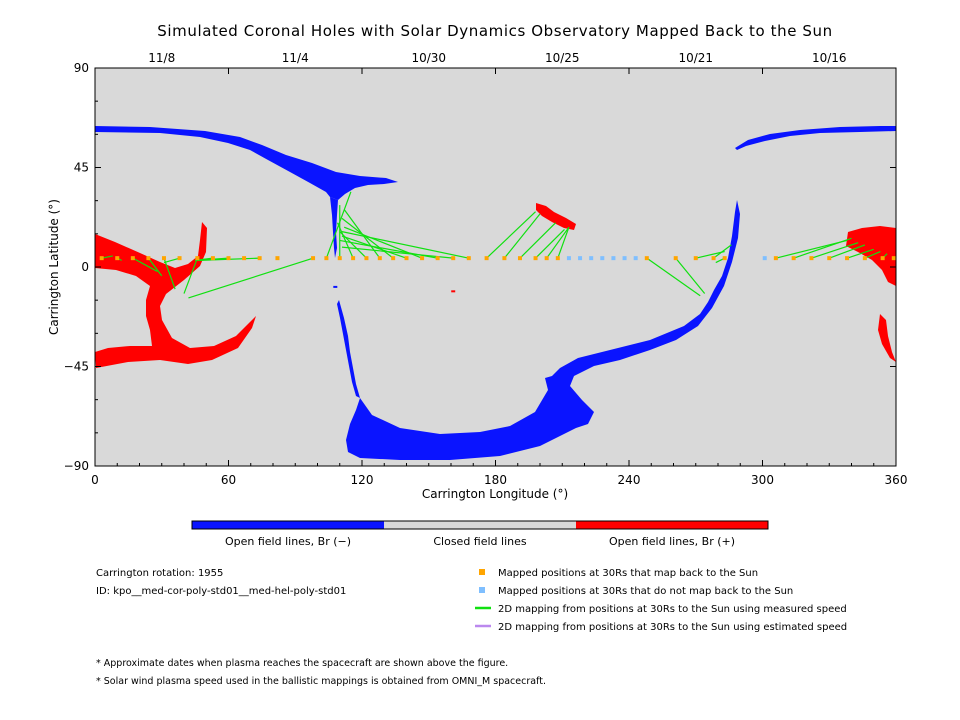  What do you see at coordinates (175, 295) in the screenshot?
I see `positive-west-limb-hole` at bounding box center [175, 295].